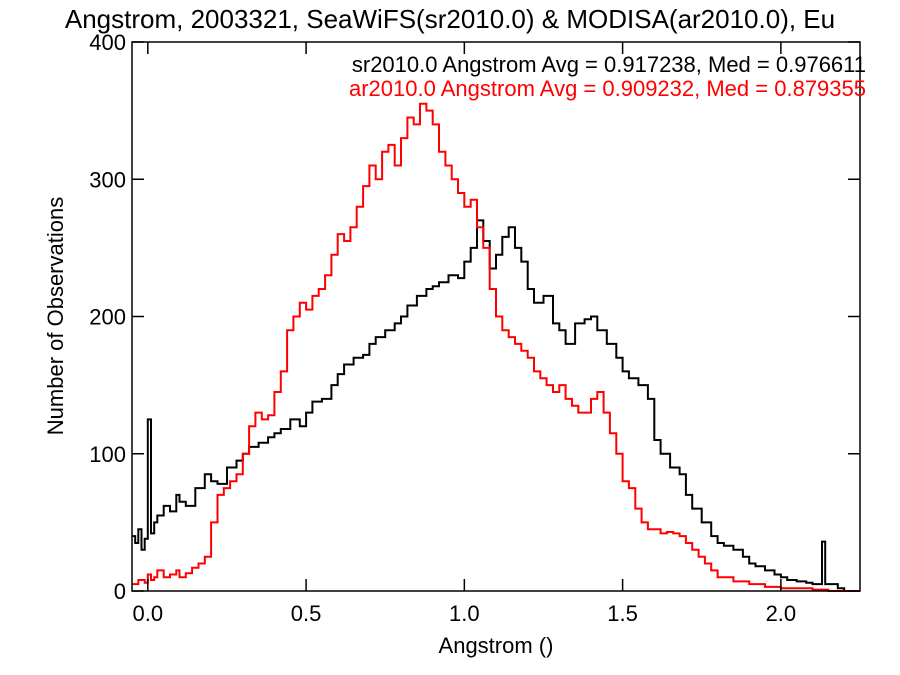 This screenshot has height=675, width=900. I want to click on x-tick-label: 1.0, so click(464, 613).